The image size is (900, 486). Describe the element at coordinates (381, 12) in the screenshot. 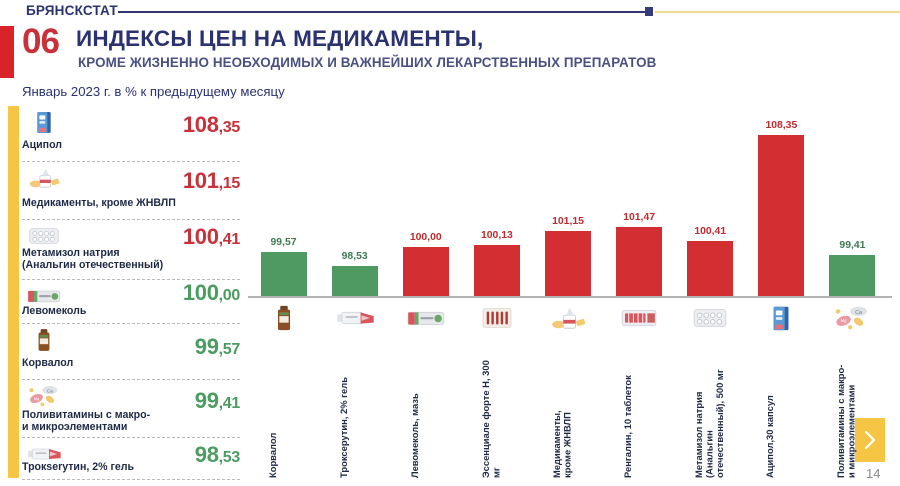

I see `header-rule-blue` at that location.